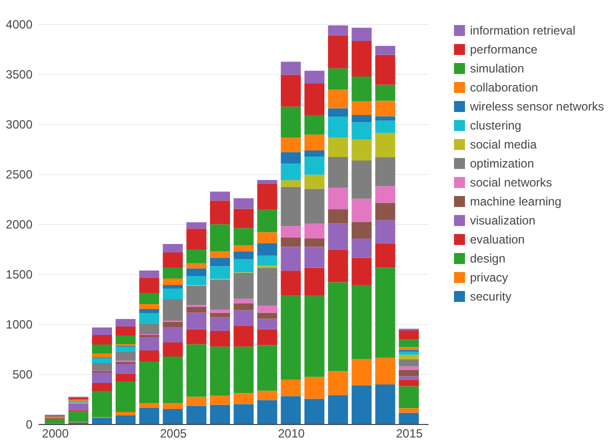 The height and width of the screenshot is (443, 616). I want to click on y-tick-label: 2000, so click(19, 225).